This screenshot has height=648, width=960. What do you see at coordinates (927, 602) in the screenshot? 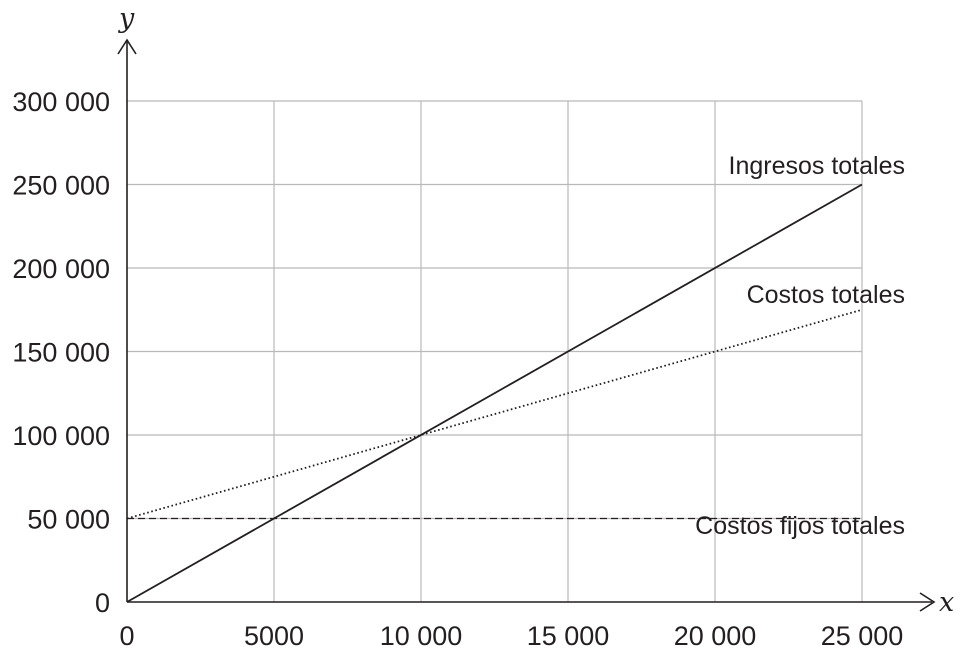
I see `x-axis-arrow-icon` at bounding box center [927, 602].